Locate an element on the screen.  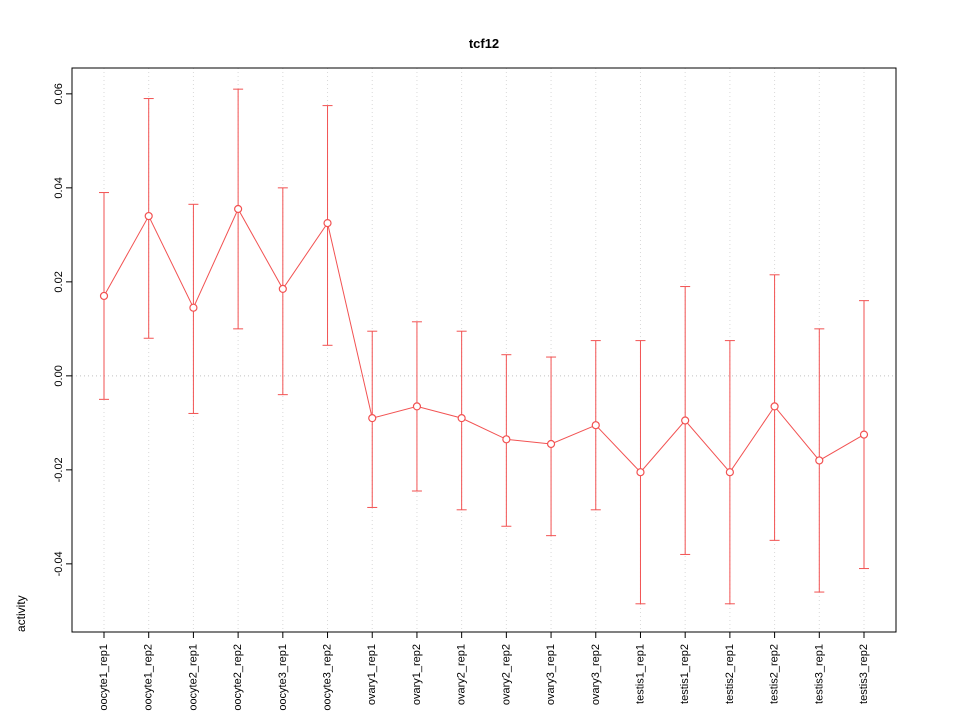
svg-text: ovary3_rep2 is located at coordinates (596, 674).